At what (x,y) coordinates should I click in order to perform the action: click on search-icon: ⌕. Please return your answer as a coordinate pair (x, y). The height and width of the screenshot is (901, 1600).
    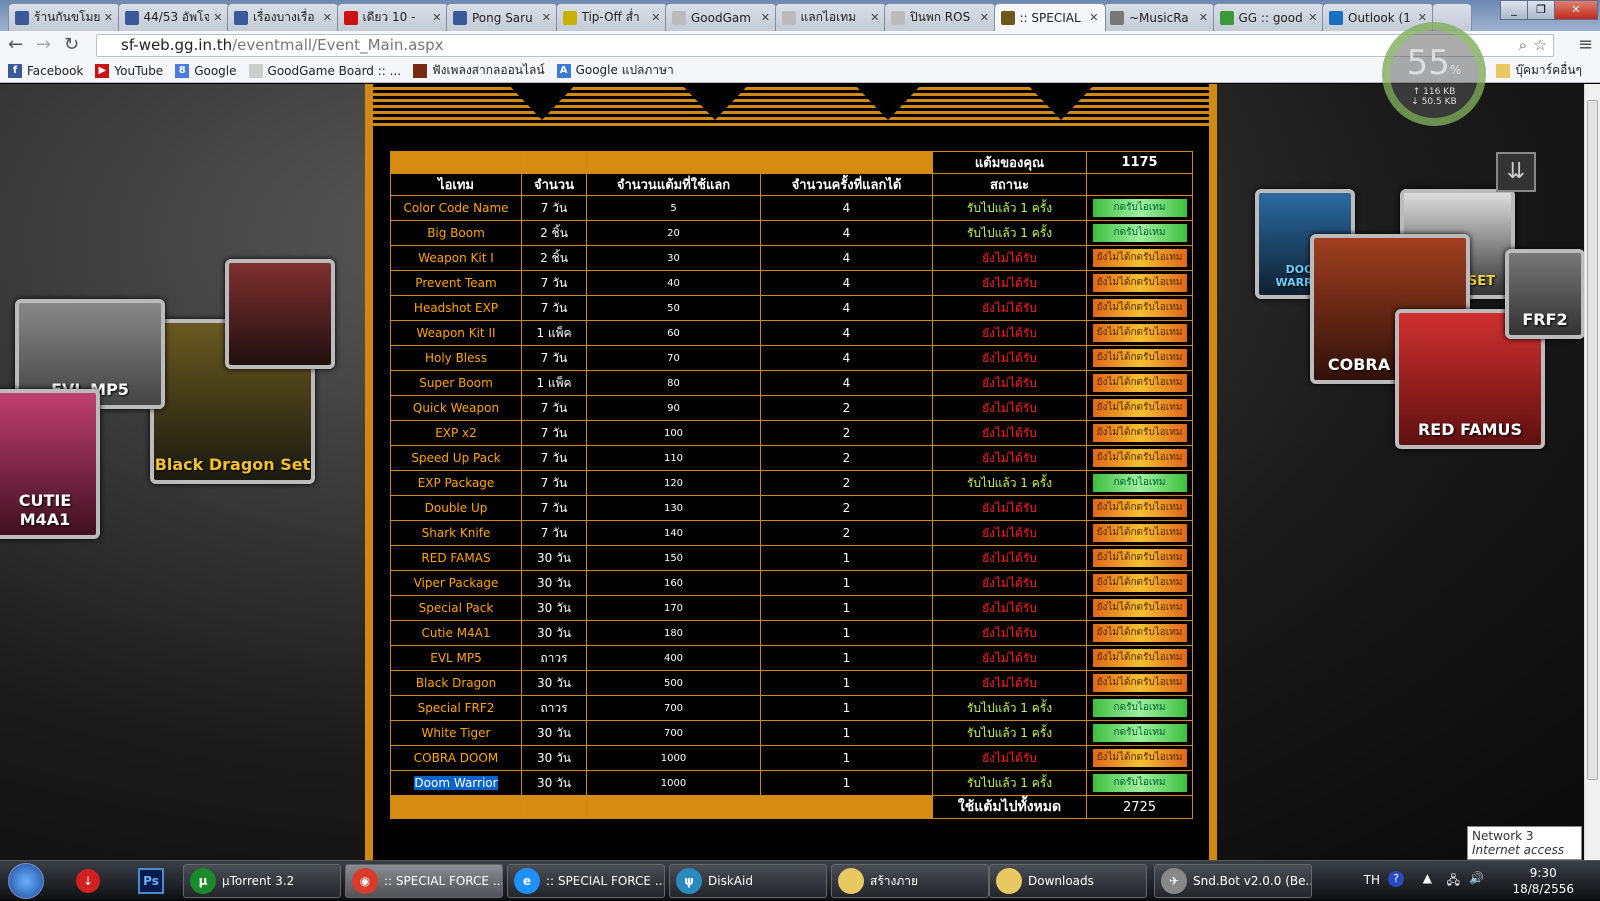
    Looking at the image, I should click on (1522, 45).